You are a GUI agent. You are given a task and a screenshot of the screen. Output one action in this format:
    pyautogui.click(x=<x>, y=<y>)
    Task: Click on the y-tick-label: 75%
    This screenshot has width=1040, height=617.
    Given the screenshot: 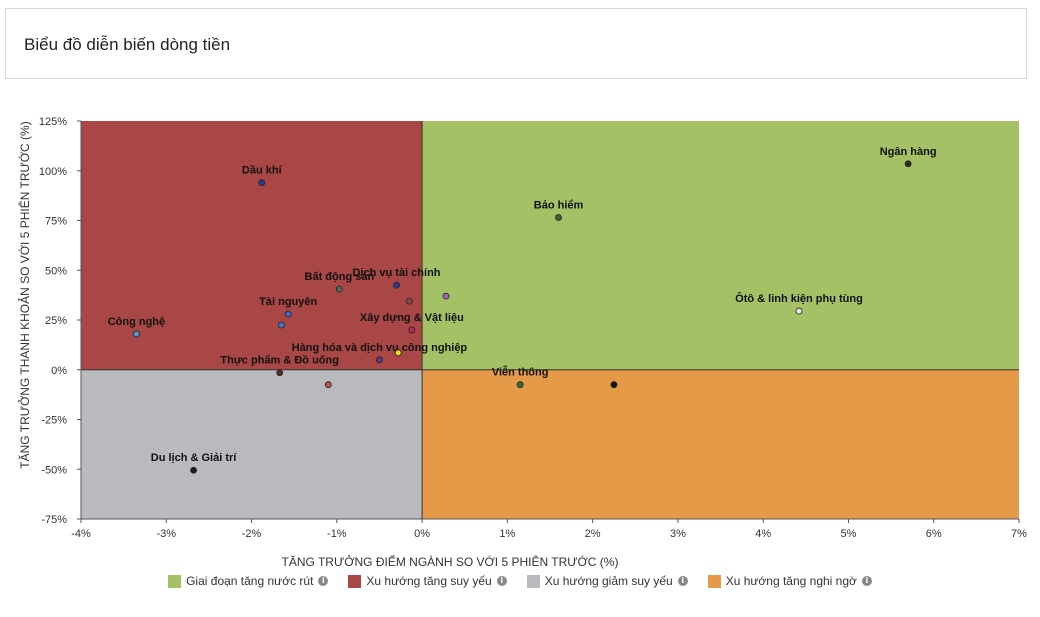 What is the action you would take?
    pyautogui.click(x=56, y=222)
    